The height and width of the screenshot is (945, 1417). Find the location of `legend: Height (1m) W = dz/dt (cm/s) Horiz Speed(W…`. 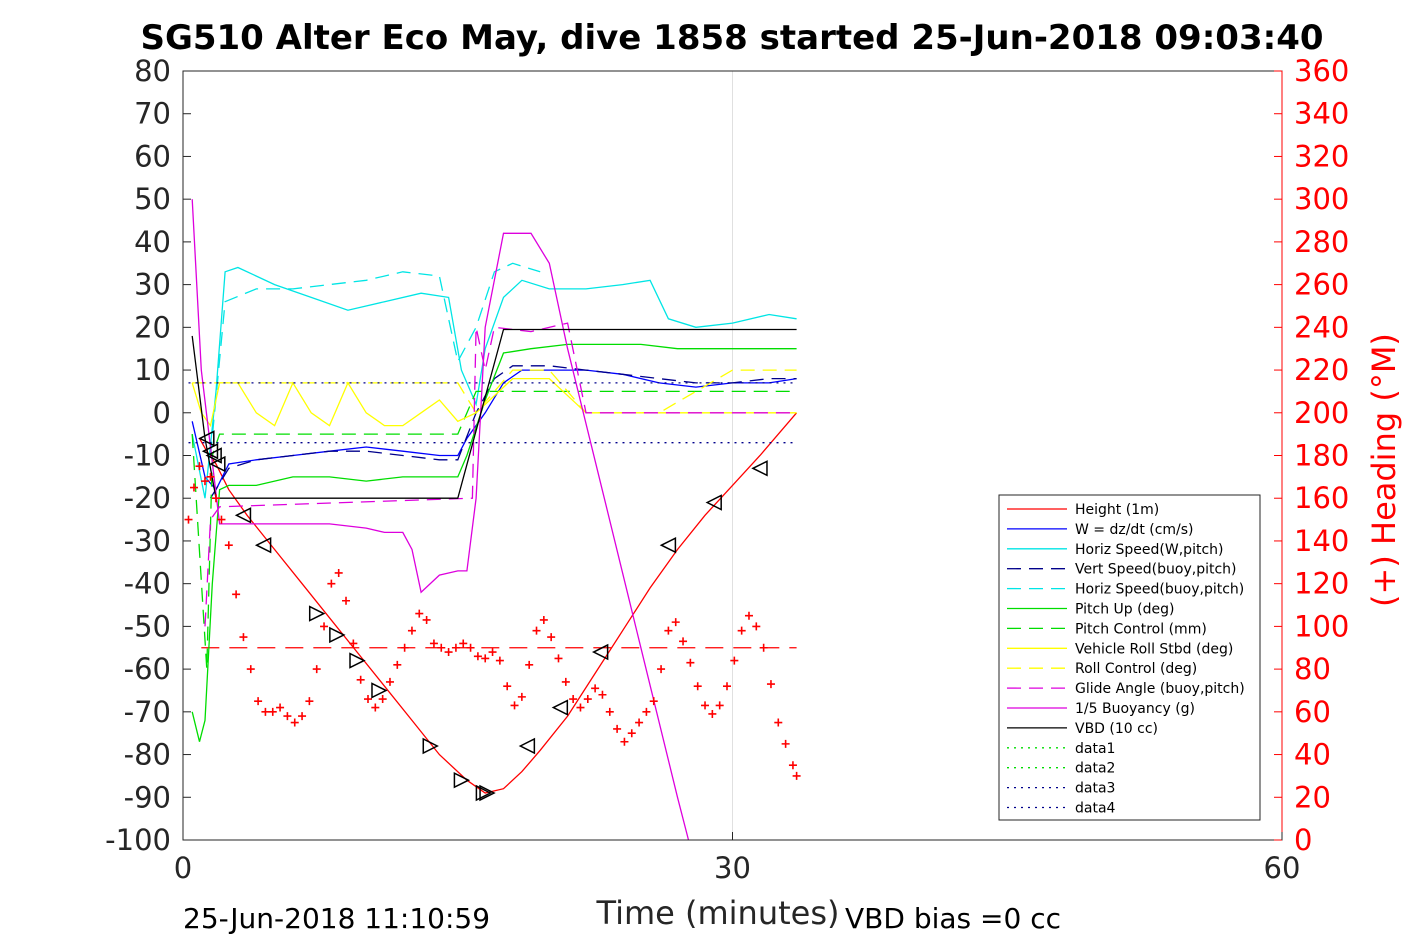

legend: Height (1m) W = dz/dt (cm/s) Horiz Speed(W… is located at coordinates (1129, 657).